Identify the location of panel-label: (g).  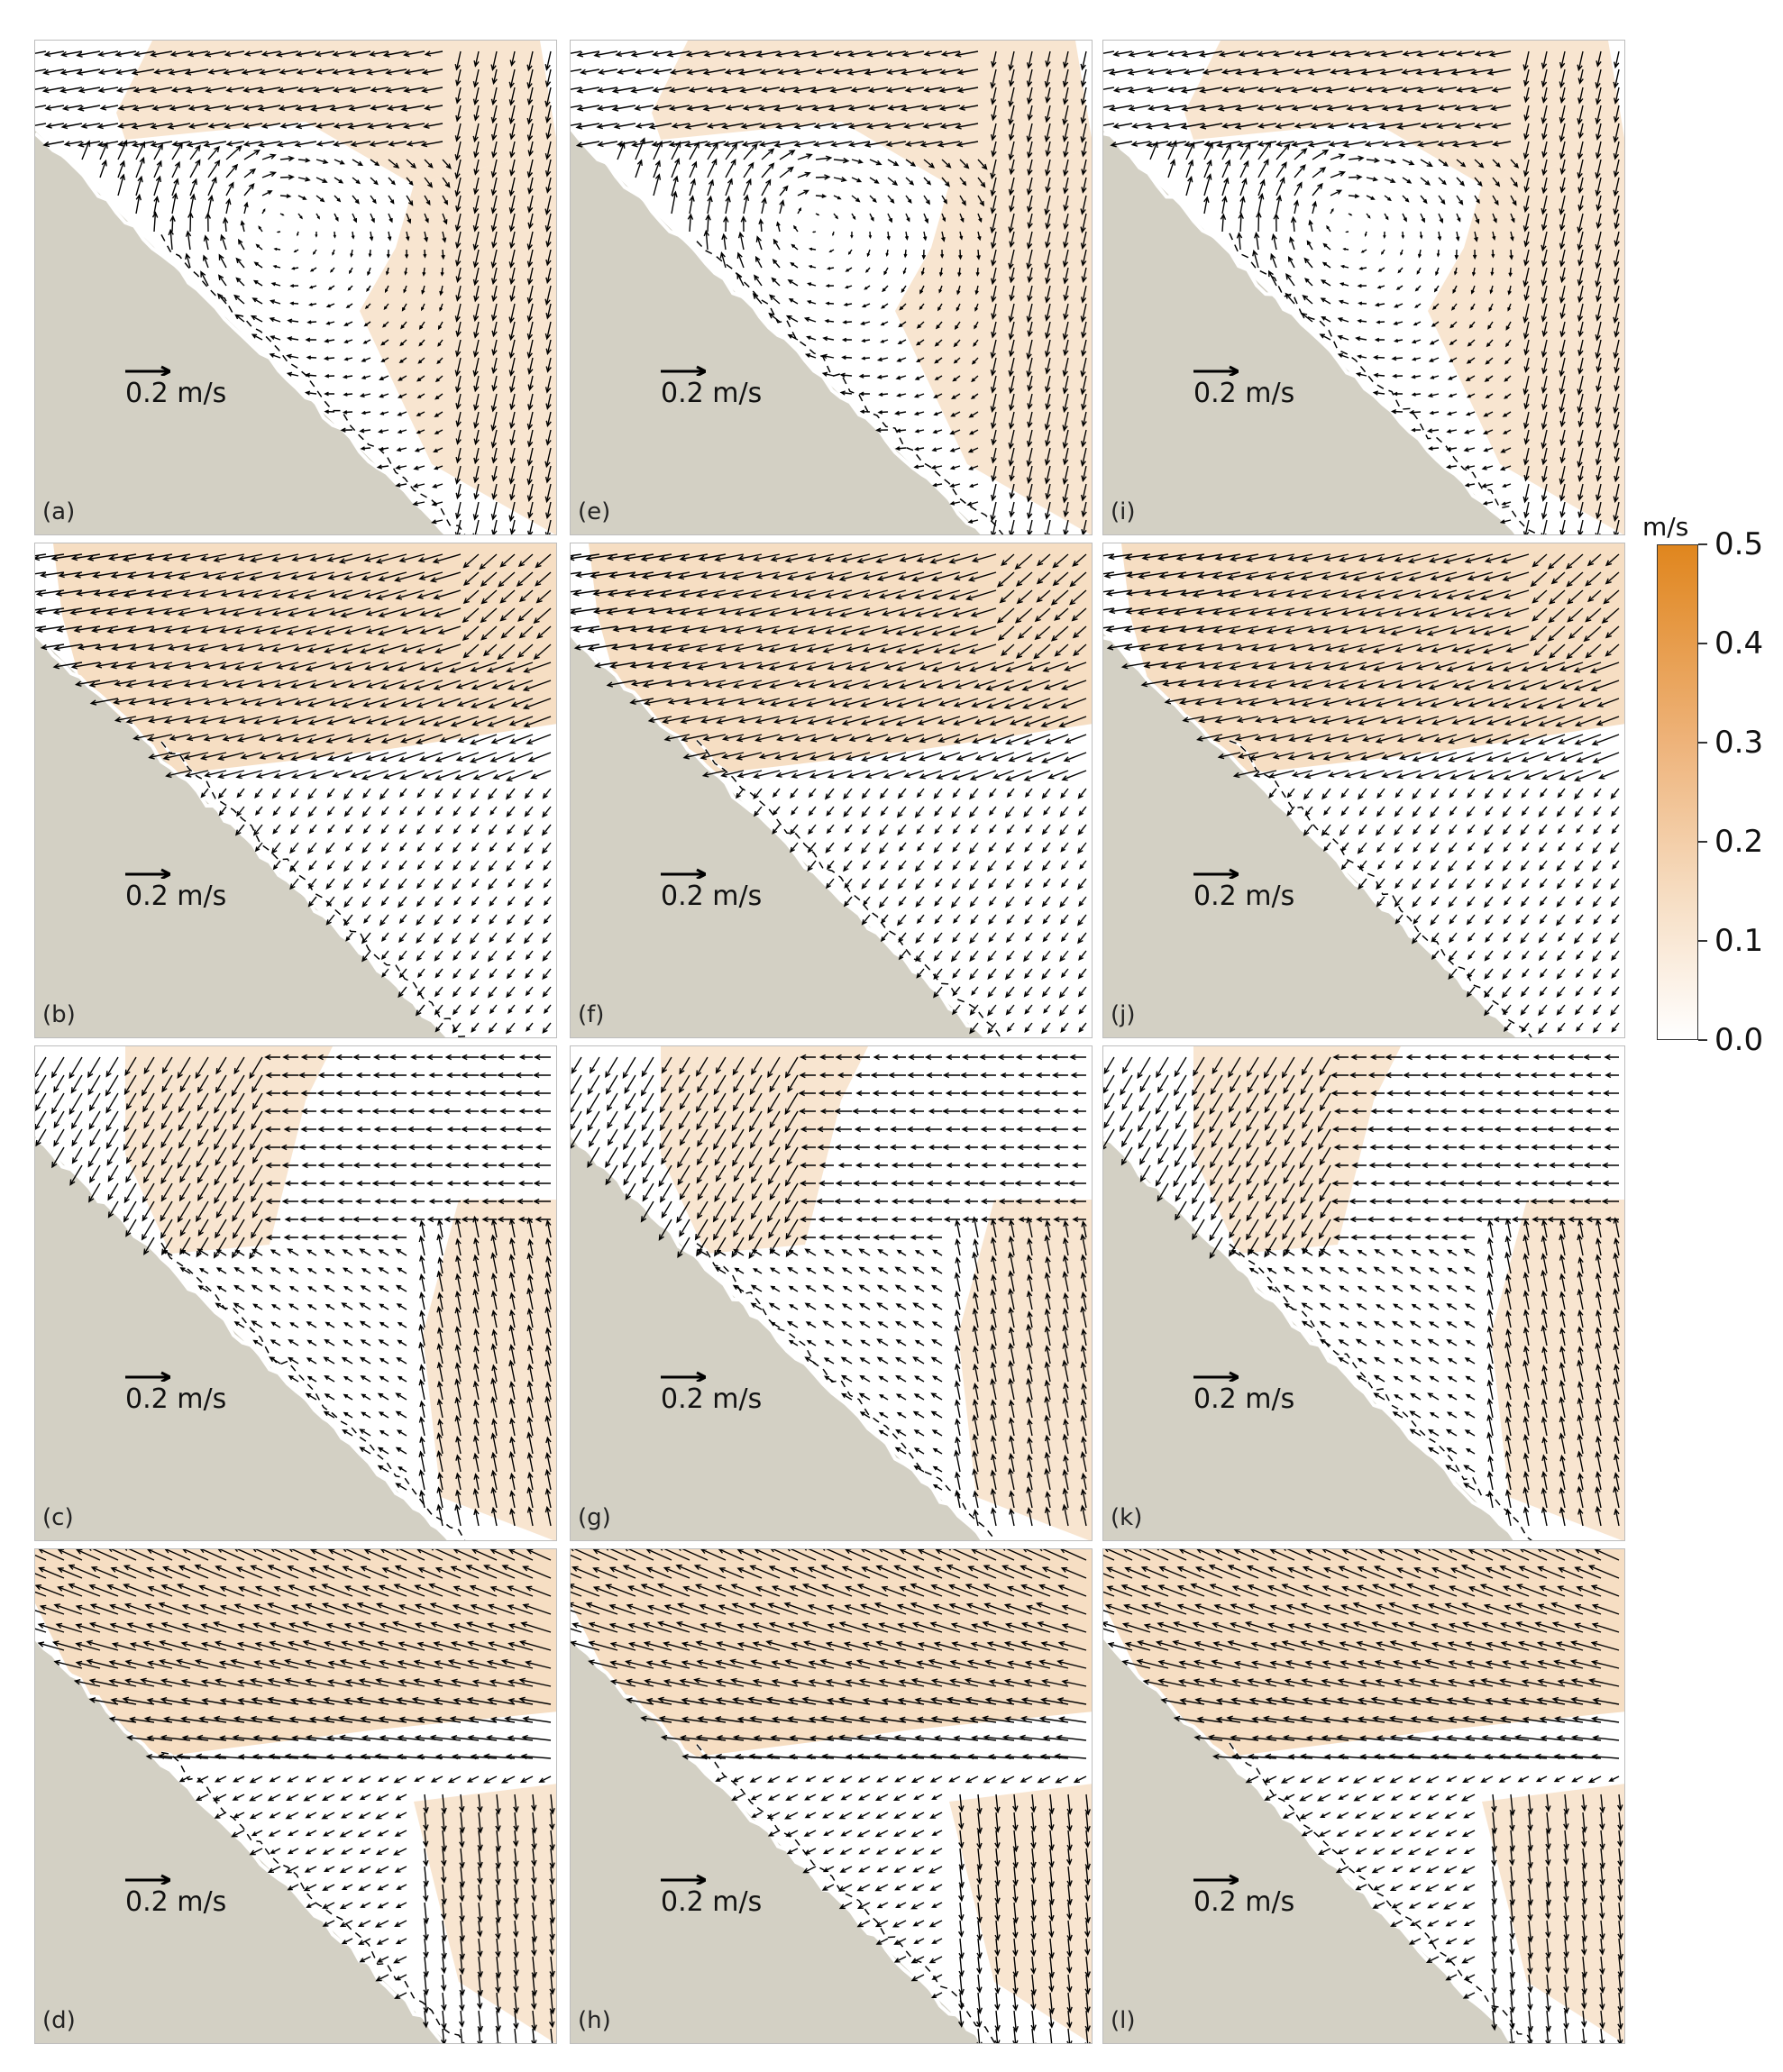
(594, 1517).